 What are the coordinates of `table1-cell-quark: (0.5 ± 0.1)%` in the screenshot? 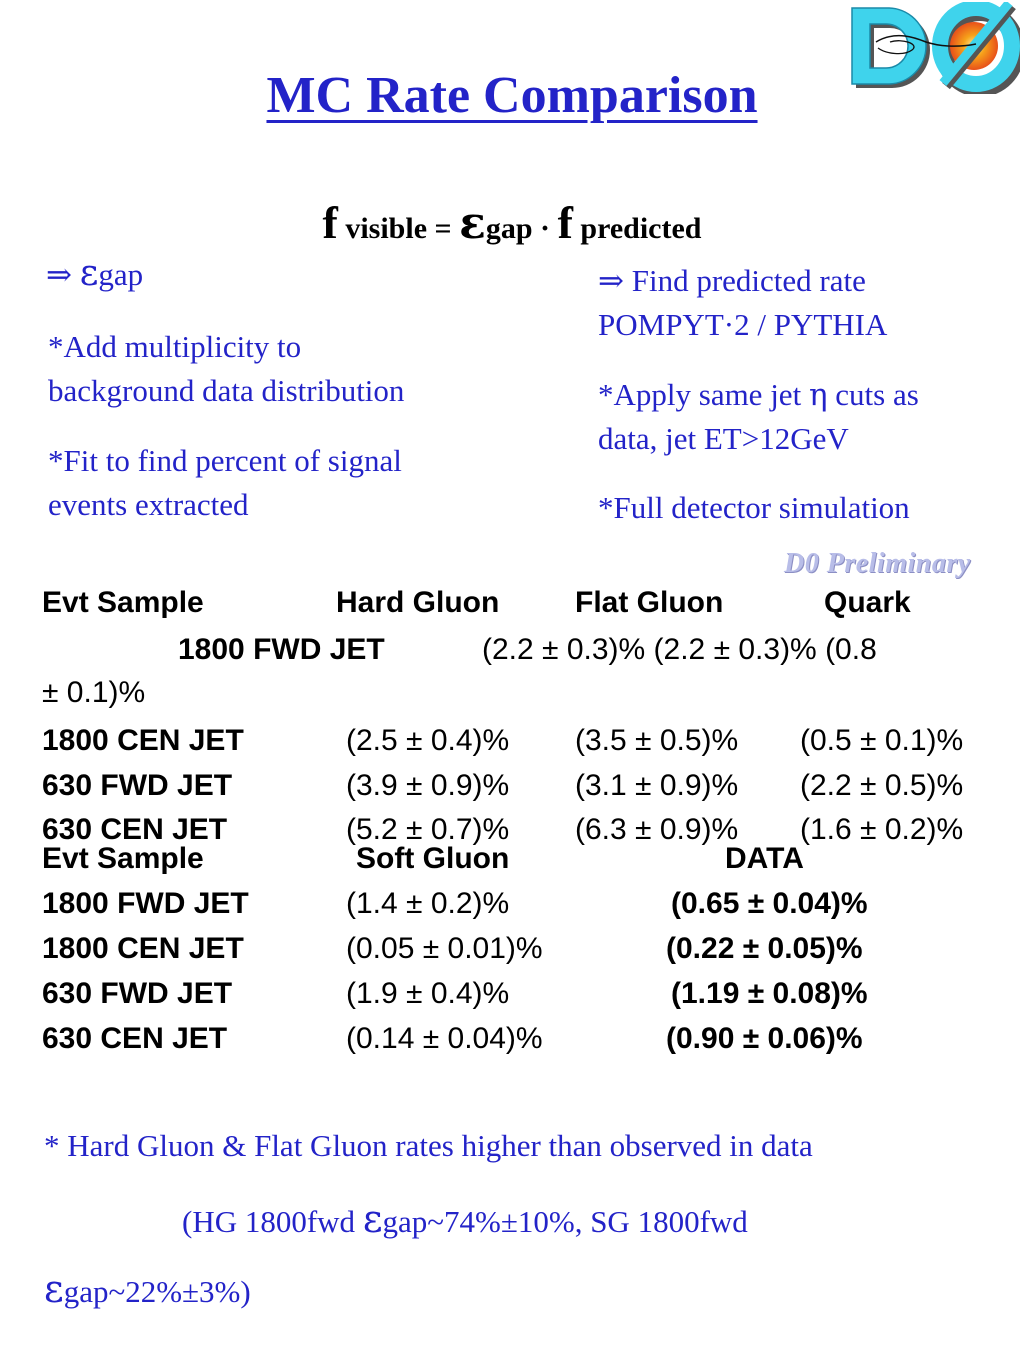 It's located at (882, 740).